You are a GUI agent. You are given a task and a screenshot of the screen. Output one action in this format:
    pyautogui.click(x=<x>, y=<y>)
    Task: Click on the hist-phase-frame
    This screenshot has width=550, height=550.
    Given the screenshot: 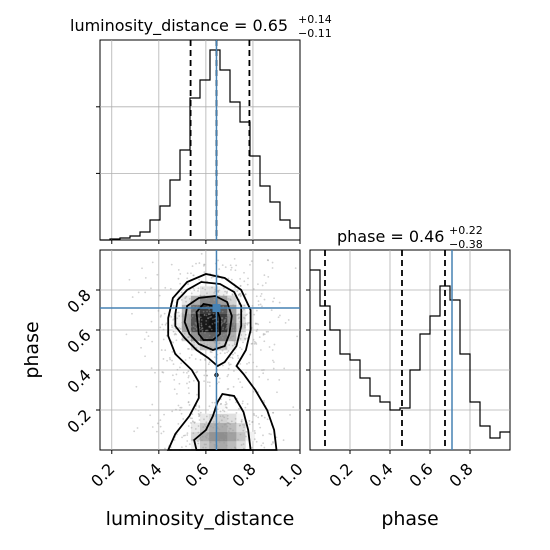 What is the action you would take?
    pyautogui.click(x=410, y=350)
    